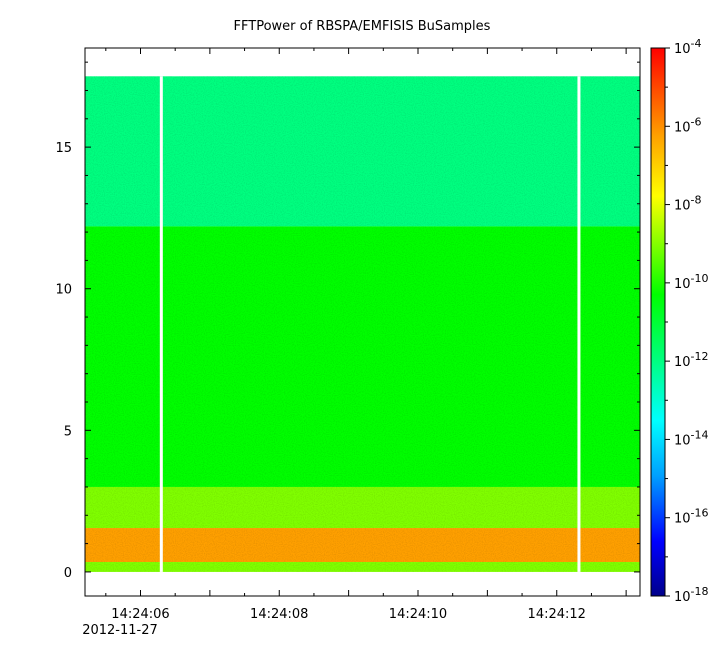 Image resolution: width=724 pixels, height=656 pixels. I want to click on y-tick-label: 10, so click(63, 290).